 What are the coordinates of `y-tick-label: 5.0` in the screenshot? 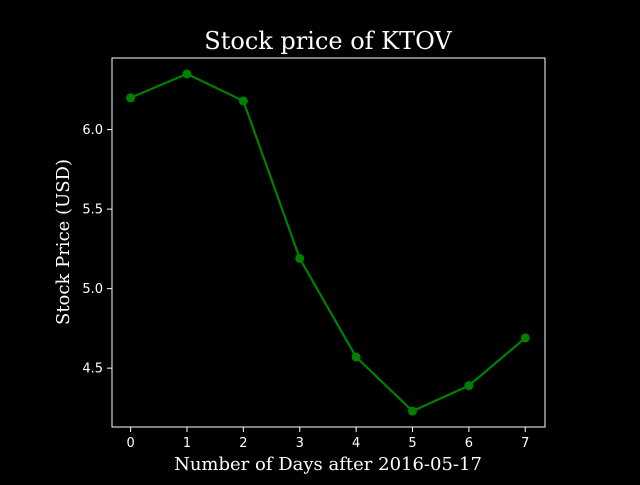 It's located at (92, 289).